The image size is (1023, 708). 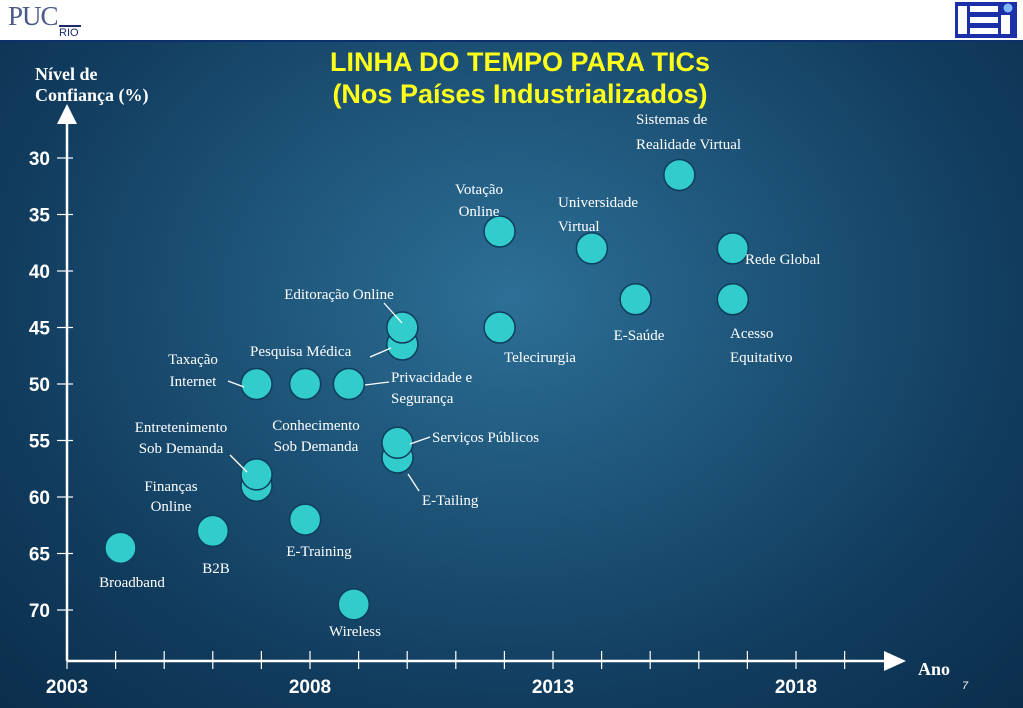 I want to click on point-label: Sistemas de, so click(x=672, y=120).